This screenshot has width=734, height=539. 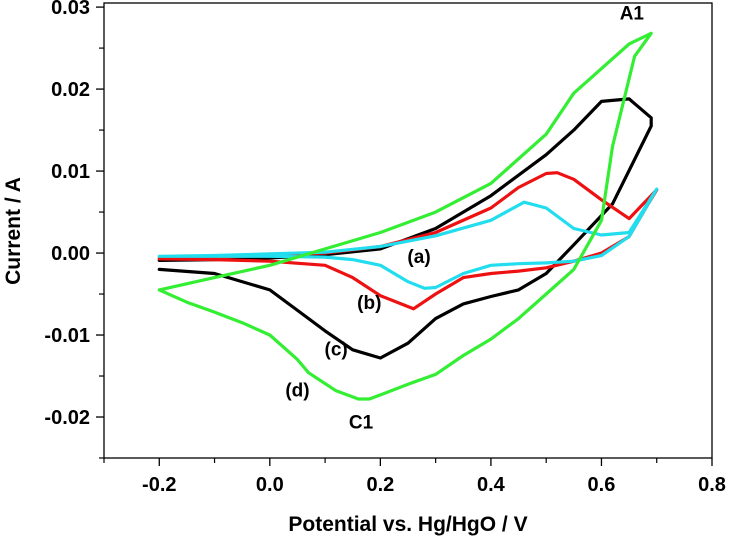 I want to click on y-axis-ticks: -0.02 -0.01 0.00 0.01 0.02 0.03, so click(x=74, y=229).